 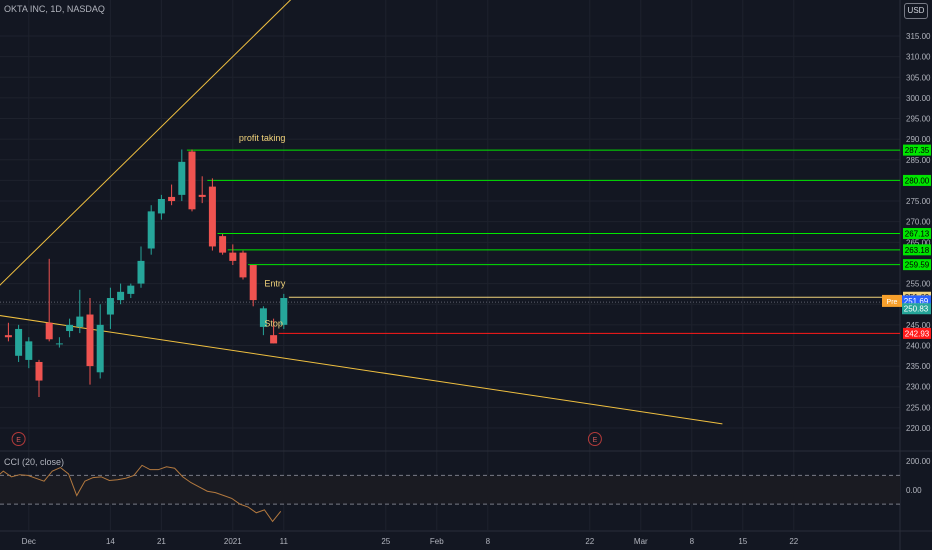 I want to click on profit-level-280-tag, so click(x=917, y=180).